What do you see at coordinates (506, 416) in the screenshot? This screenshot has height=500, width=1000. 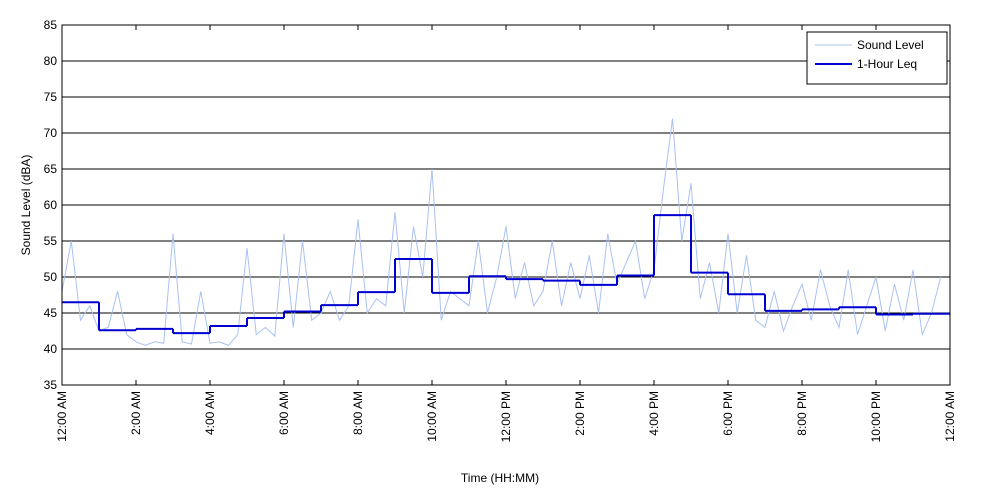 I see `x-tick-label: 12:00 PM` at bounding box center [506, 416].